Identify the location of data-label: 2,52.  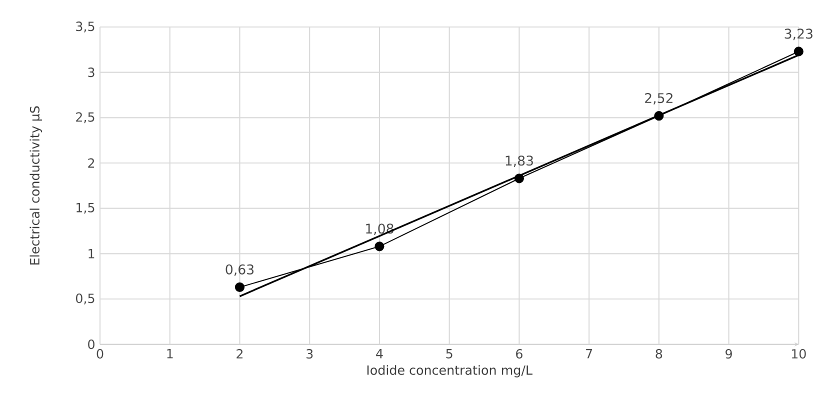
(658, 98).